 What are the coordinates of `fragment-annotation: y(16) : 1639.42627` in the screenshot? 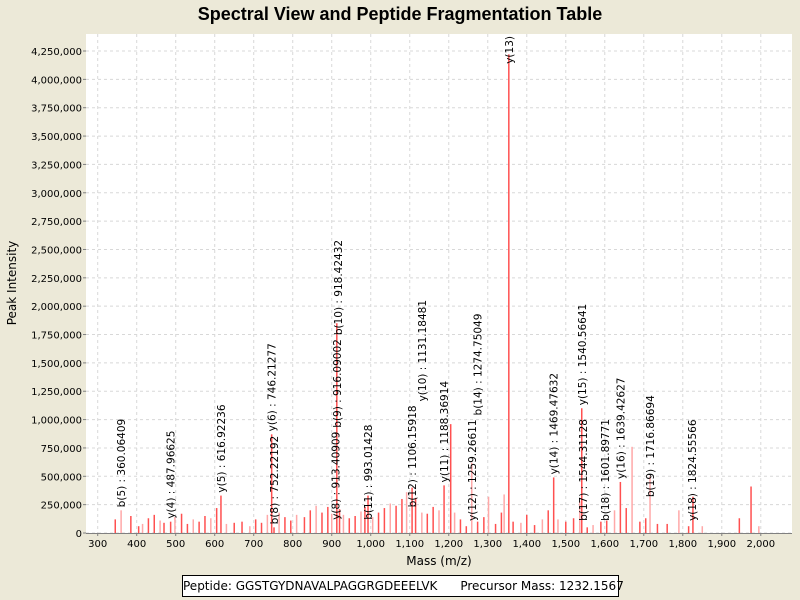 It's located at (621, 428).